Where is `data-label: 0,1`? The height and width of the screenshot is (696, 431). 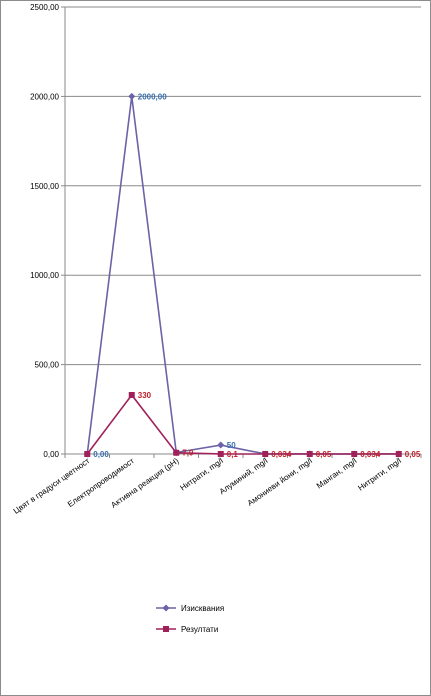 data-label: 0,1 is located at coordinates (233, 454).